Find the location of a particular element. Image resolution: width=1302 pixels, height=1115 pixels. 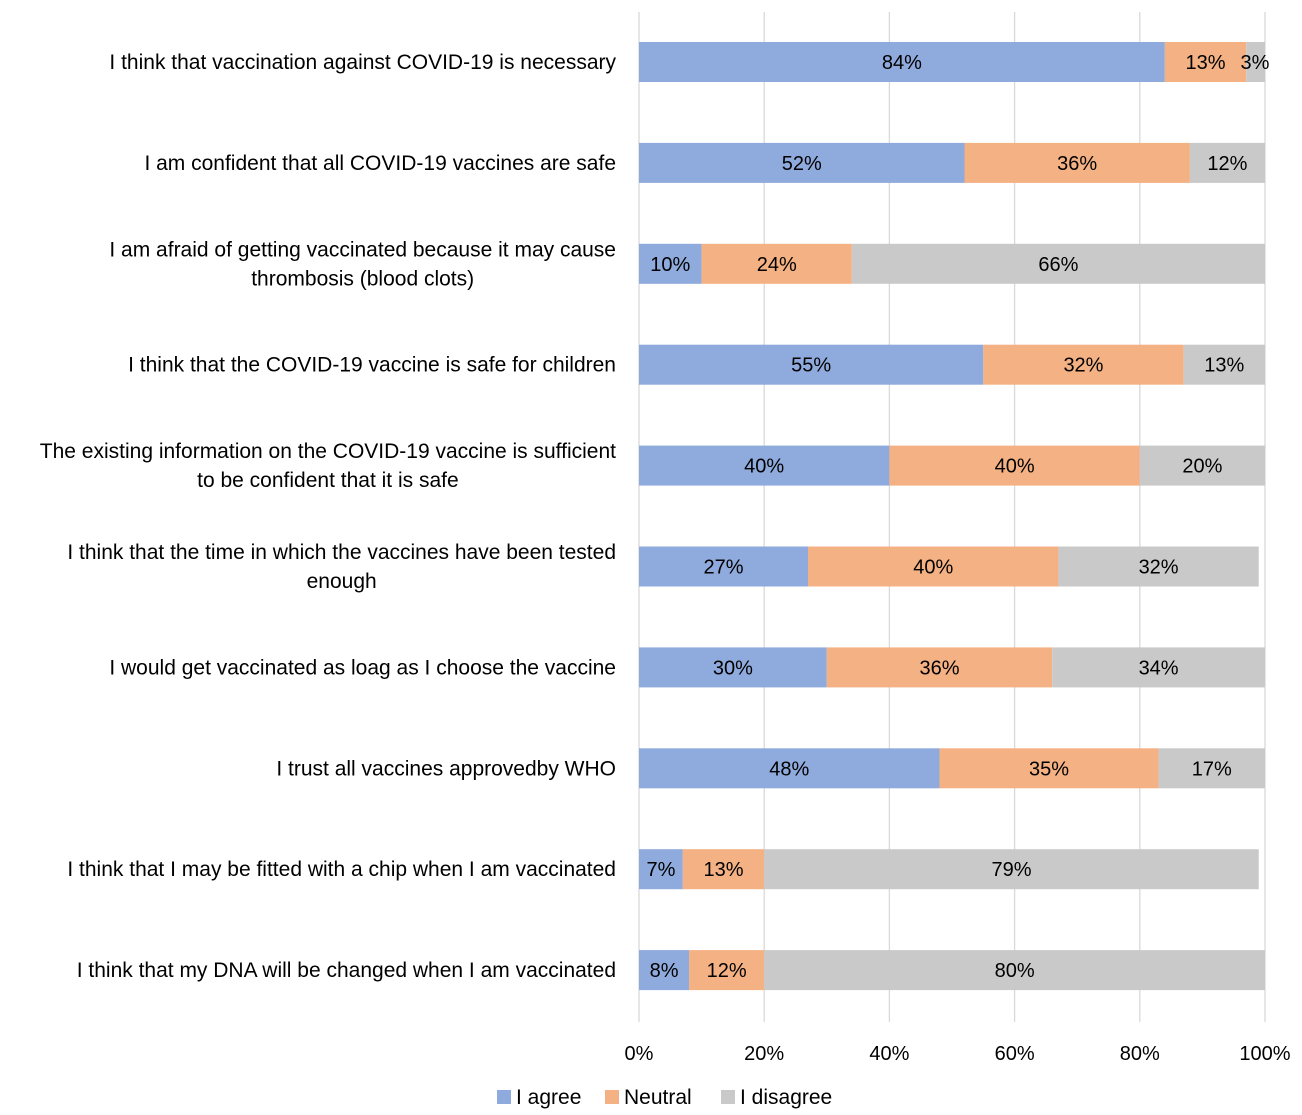

data-label: 30% is located at coordinates (733, 668).